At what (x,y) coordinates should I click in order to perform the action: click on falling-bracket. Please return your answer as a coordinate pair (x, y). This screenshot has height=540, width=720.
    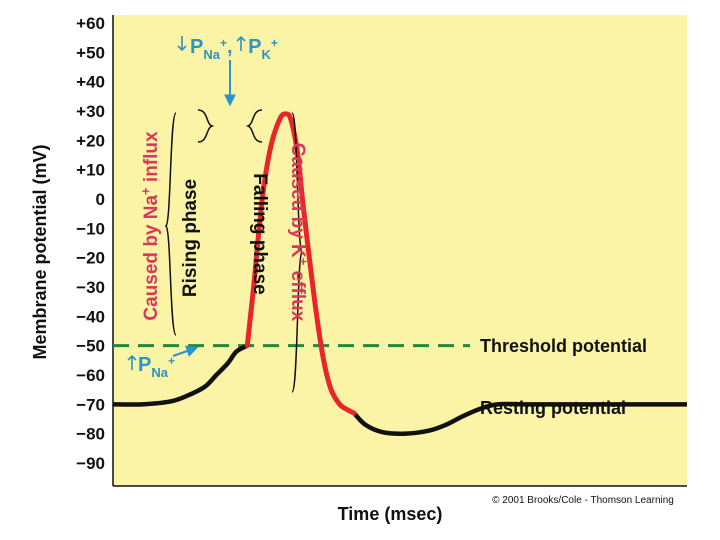
    Looking at the image, I should click on (297, 252).